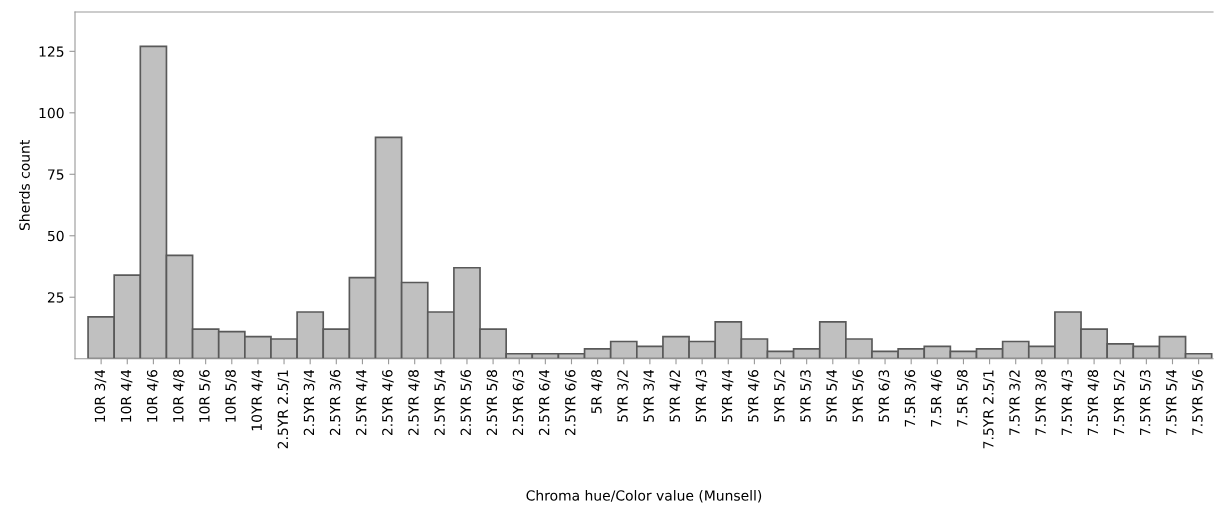  Describe the element at coordinates (1198, 402) in the screenshot. I see `x-tick-label: 7.5YR 5/6` at that location.